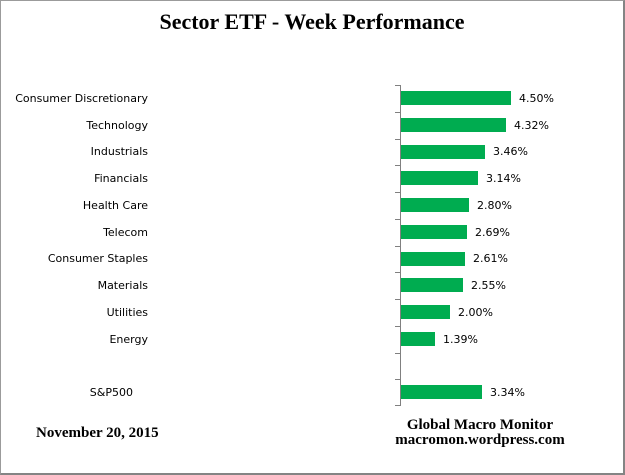 This screenshot has height=475, width=625. What do you see at coordinates (312, 232) in the screenshot?
I see `chart-row: Telecom 2.69%` at bounding box center [312, 232].